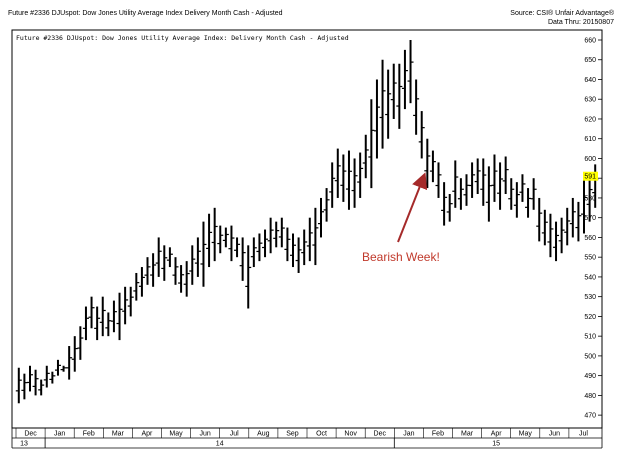  Describe the element at coordinates (24, 444) in the screenshot. I see `x-year-label: 13` at that location.